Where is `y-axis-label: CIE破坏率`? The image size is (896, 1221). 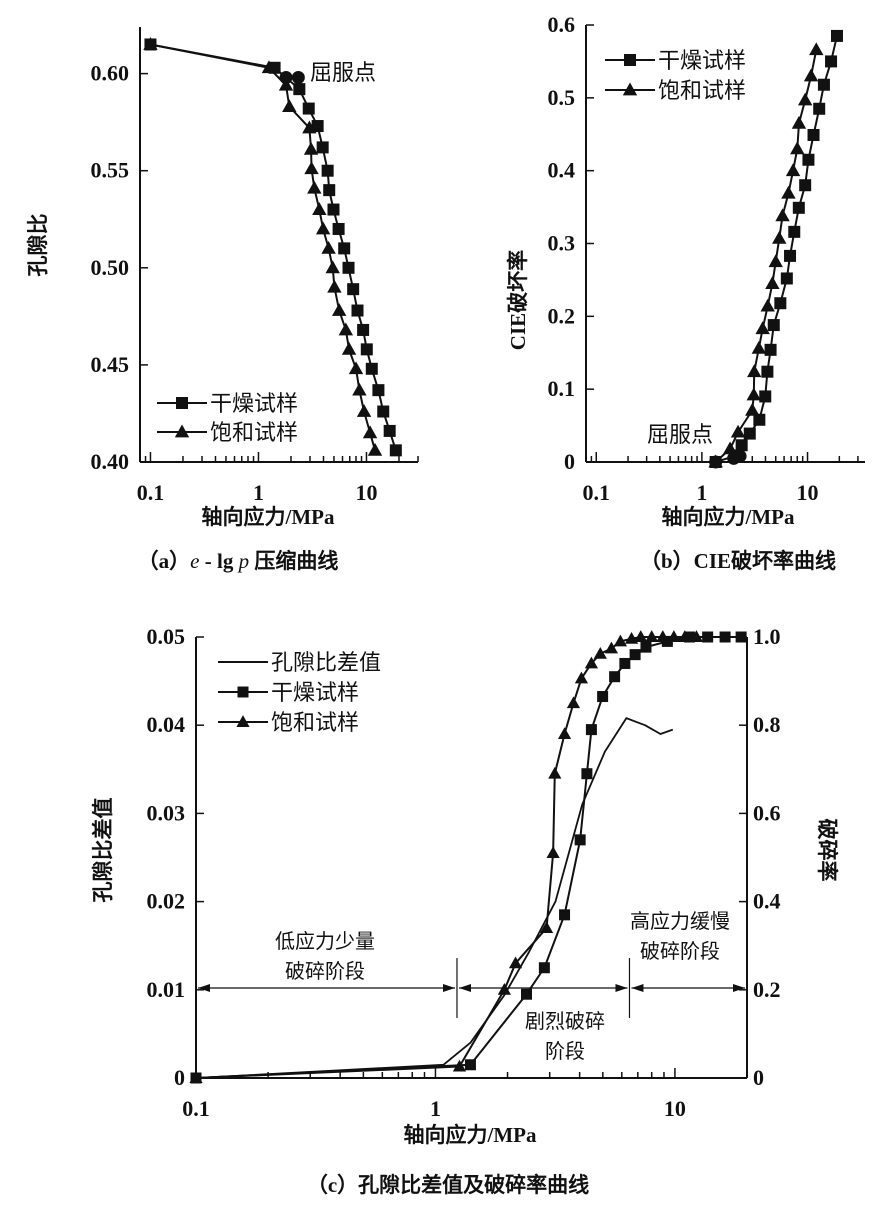
y-axis-label: CIE破坏率 is located at coordinates (518, 300).